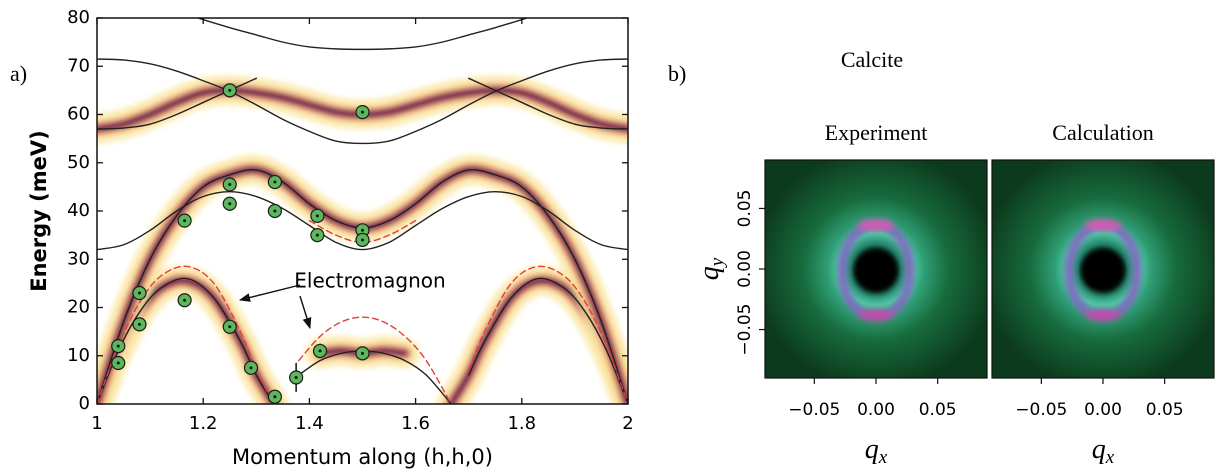 This screenshot has height=475, width=1216. What do you see at coordinates (39, 211) in the screenshot?
I see `y-axis-label: Energy (meV)` at bounding box center [39, 211].